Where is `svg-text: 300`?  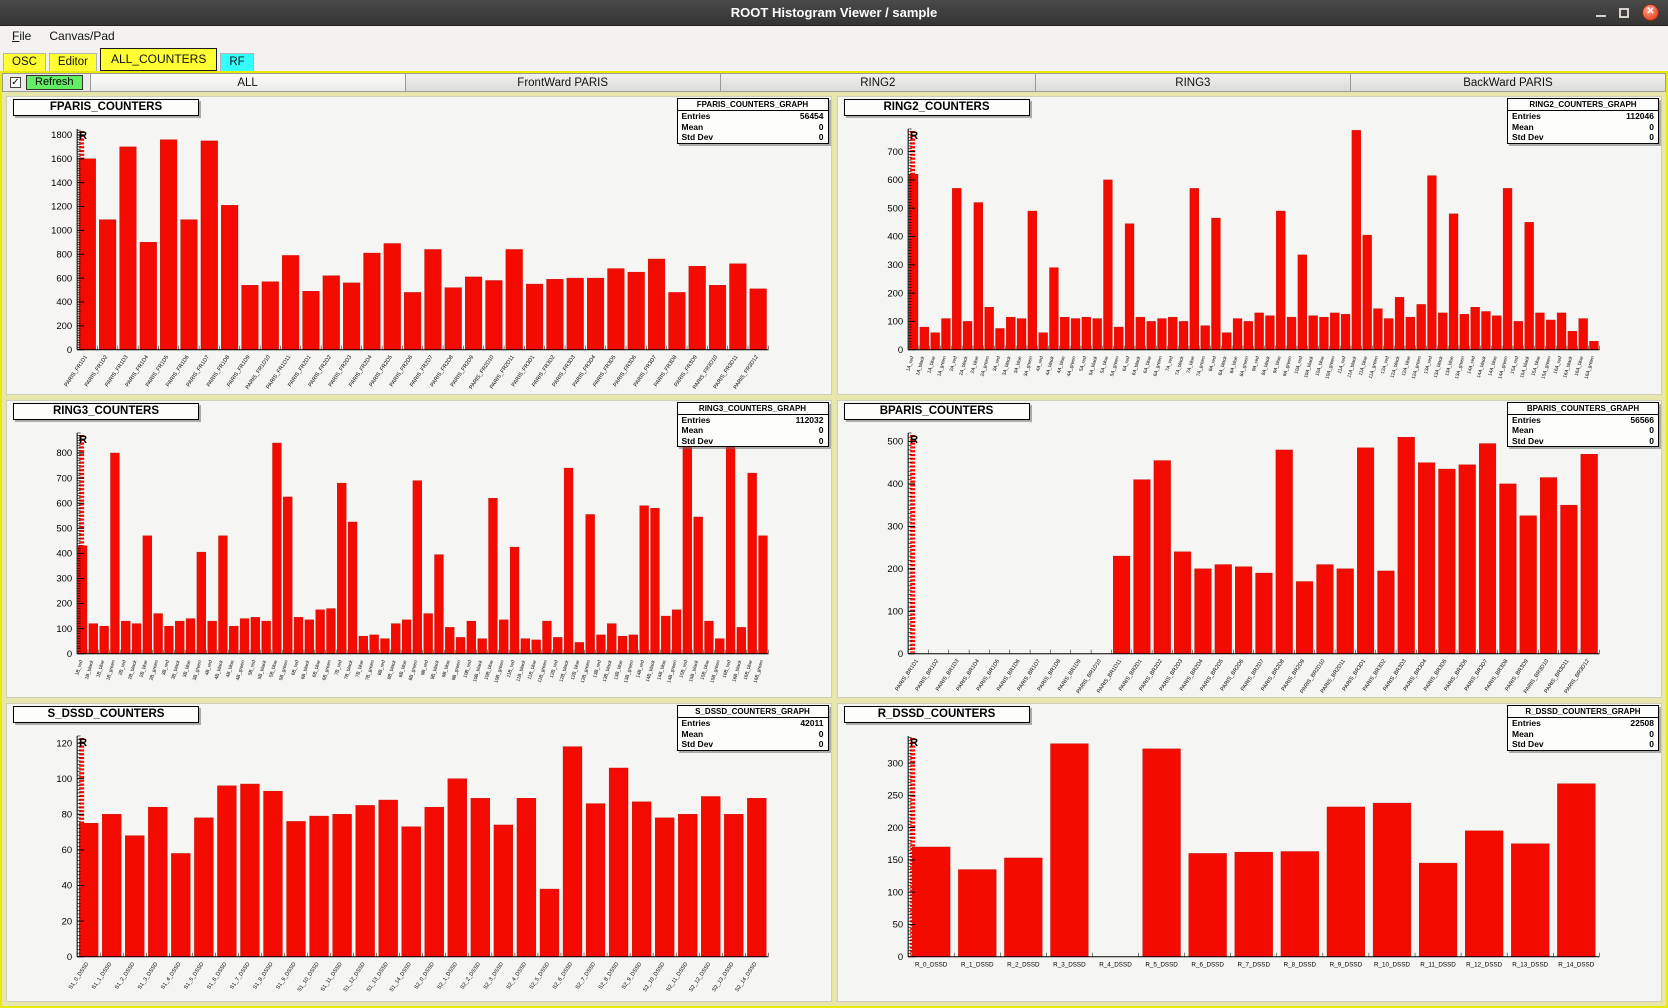
svg-text: 300 is located at coordinates (895, 764).